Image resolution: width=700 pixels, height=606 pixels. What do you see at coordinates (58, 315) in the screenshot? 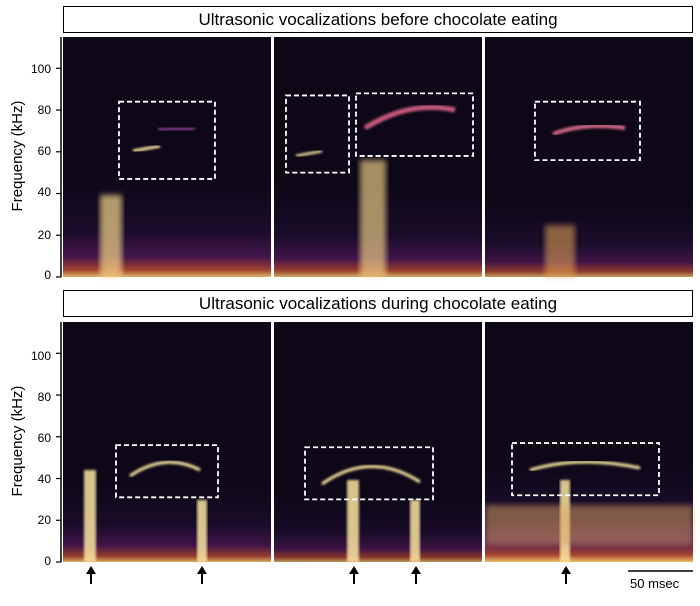
I see `y-axis-ticks` at bounding box center [58, 315].